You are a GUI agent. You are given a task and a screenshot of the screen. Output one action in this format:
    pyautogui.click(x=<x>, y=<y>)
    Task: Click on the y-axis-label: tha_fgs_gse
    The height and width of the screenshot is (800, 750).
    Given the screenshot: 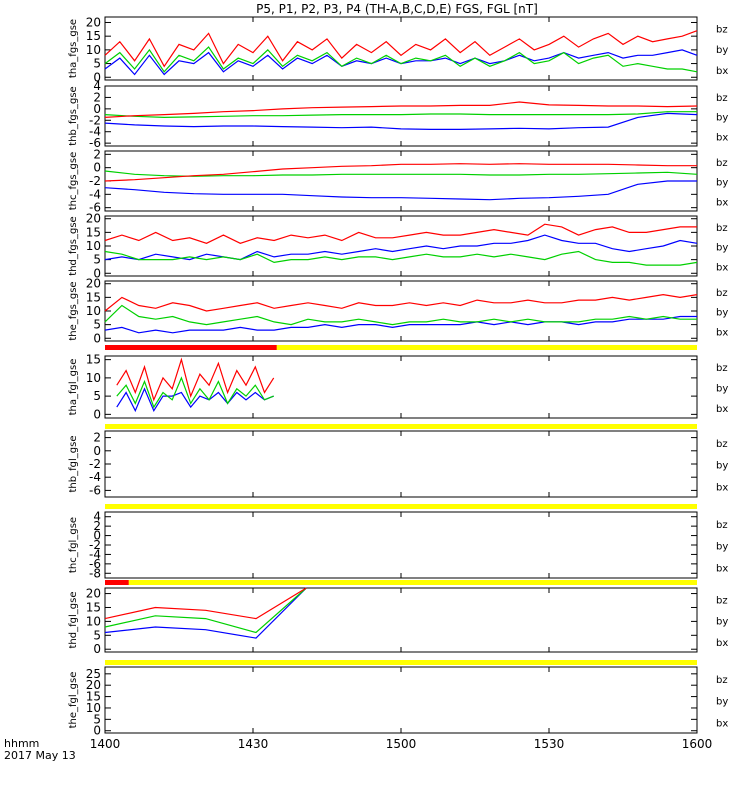 What is the action you would take?
    pyautogui.click(x=73, y=48)
    